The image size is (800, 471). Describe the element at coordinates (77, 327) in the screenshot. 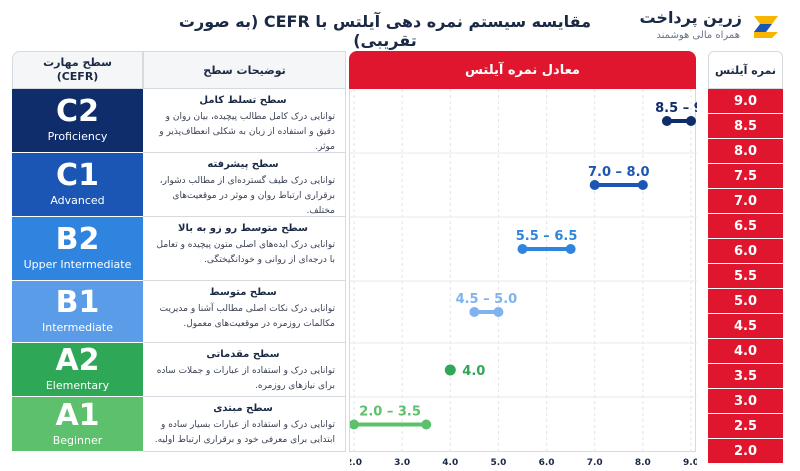

I see `level-name: Intermediate` at that location.